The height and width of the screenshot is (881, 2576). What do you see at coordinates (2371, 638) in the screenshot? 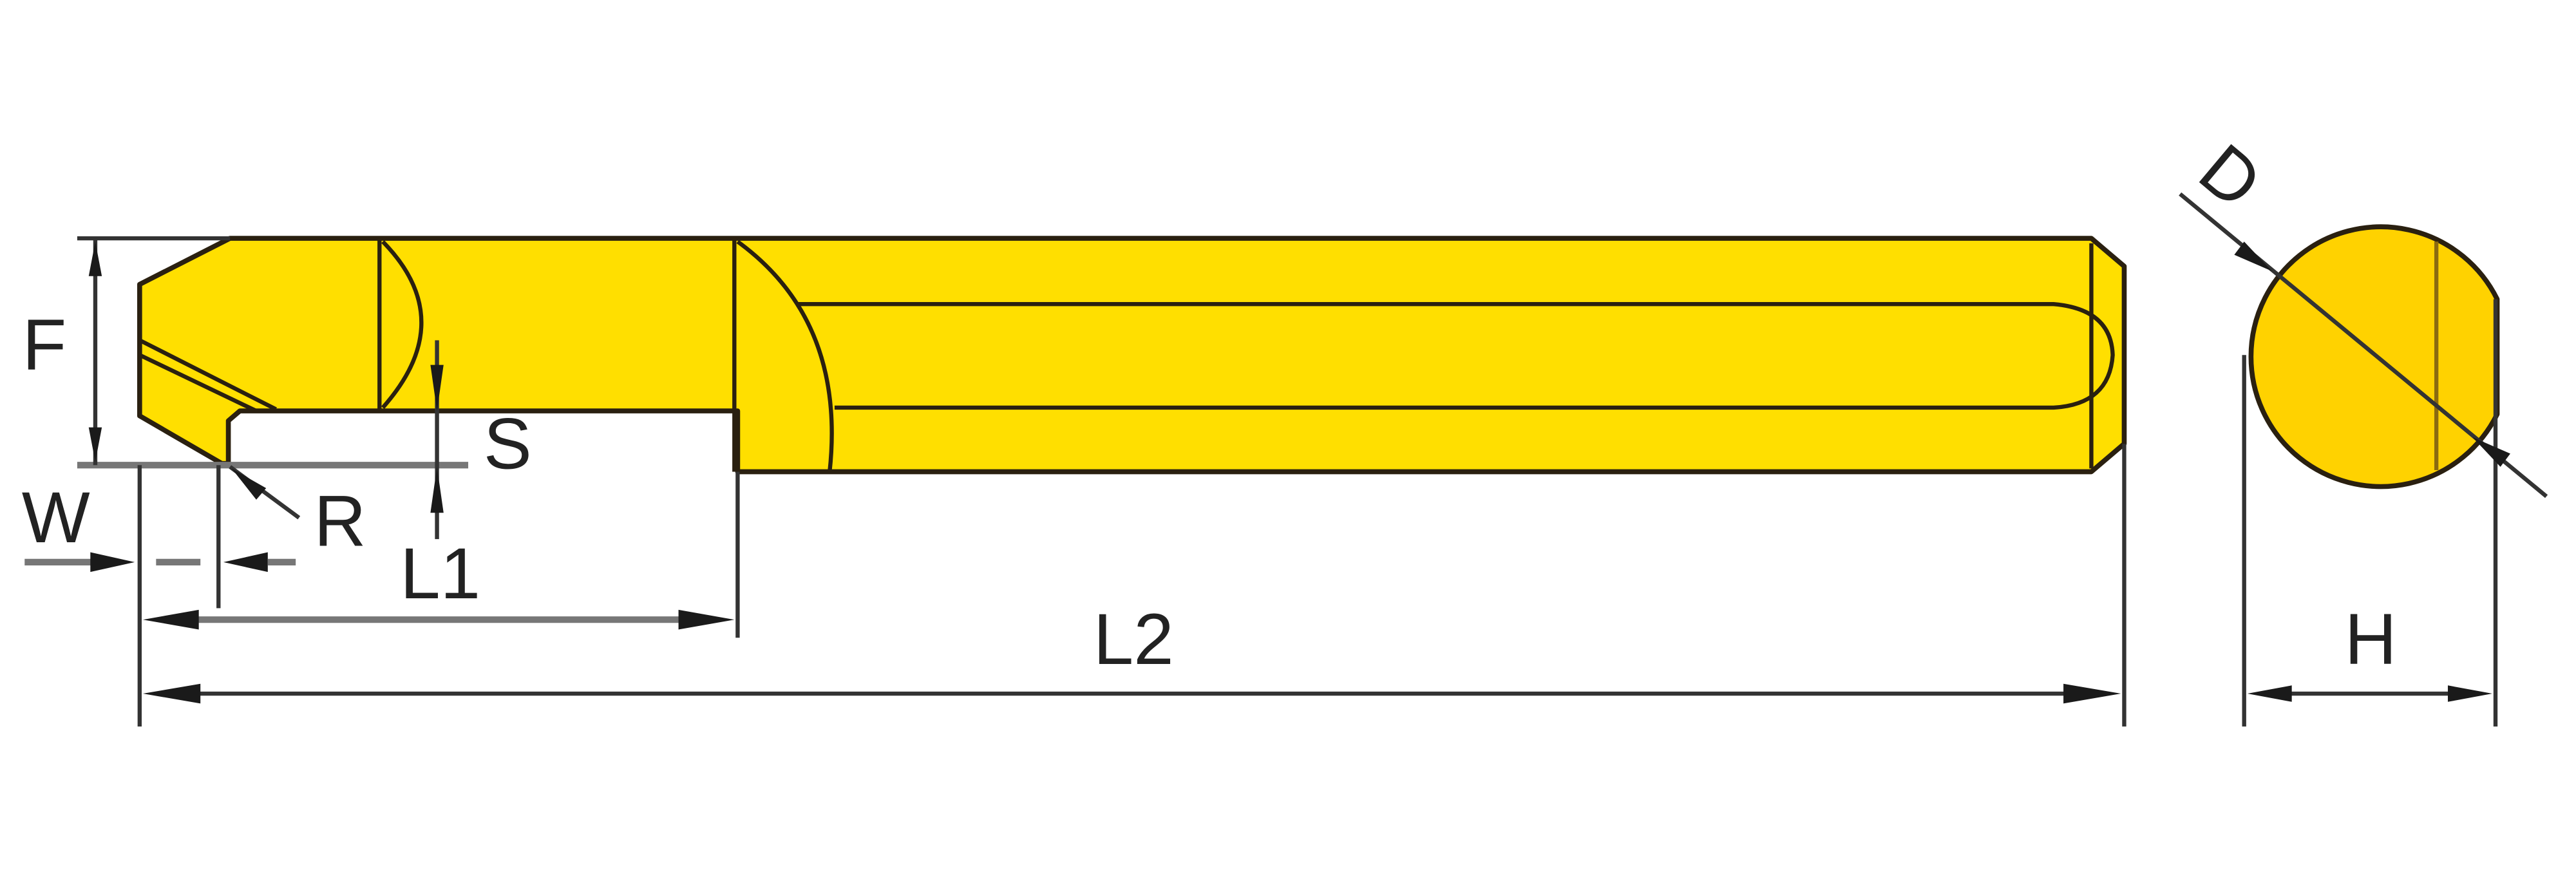
I see `label-H: H` at bounding box center [2371, 638].